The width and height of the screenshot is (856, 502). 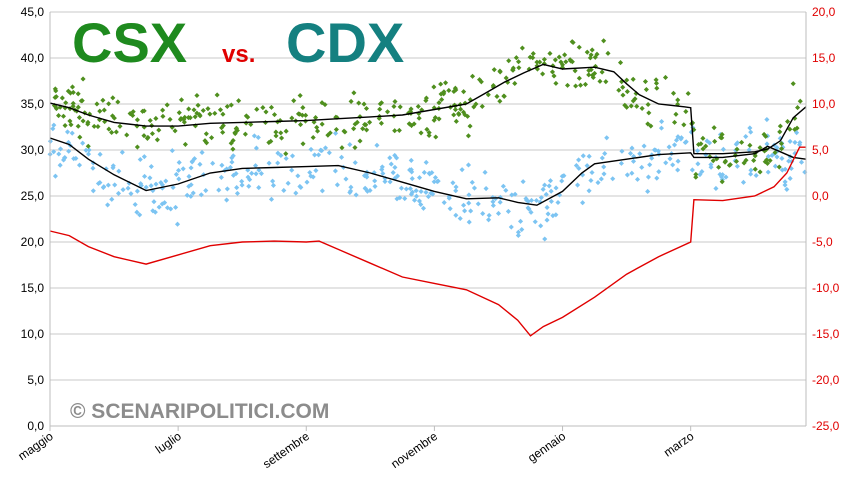 I want to click on right-tick-label: 20,0, so click(x=824, y=12).